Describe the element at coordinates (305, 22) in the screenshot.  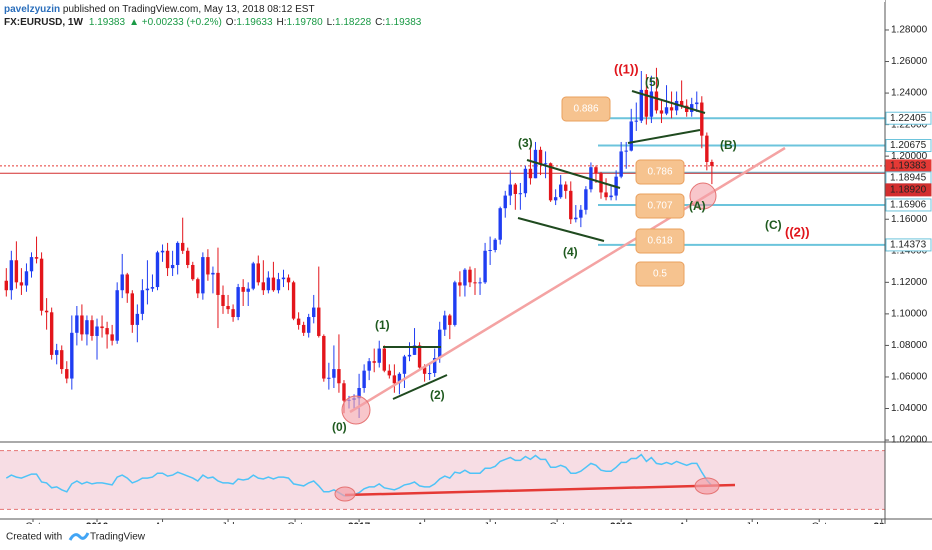
I see `ohlc-value: 1.19780` at that location.